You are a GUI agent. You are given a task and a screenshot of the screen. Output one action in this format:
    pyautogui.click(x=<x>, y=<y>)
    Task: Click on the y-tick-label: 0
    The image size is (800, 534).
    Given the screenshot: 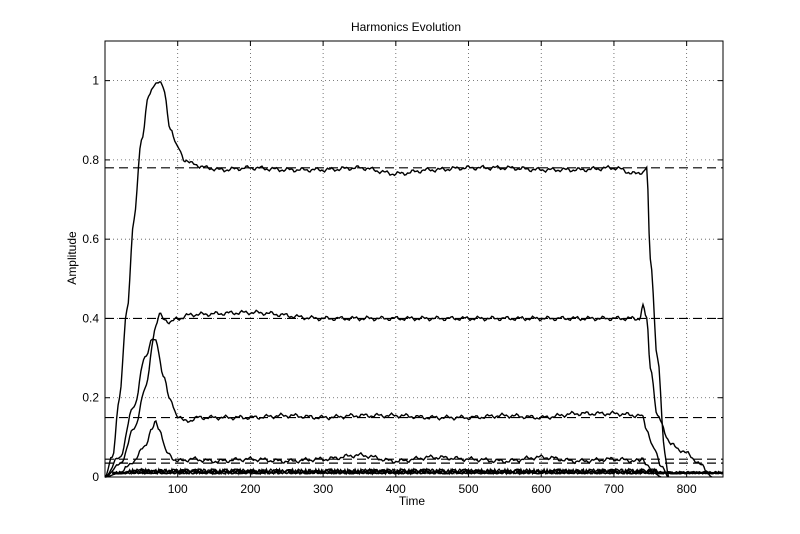 What is the action you would take?
    pyautogui.click(x=95, y=477)
    